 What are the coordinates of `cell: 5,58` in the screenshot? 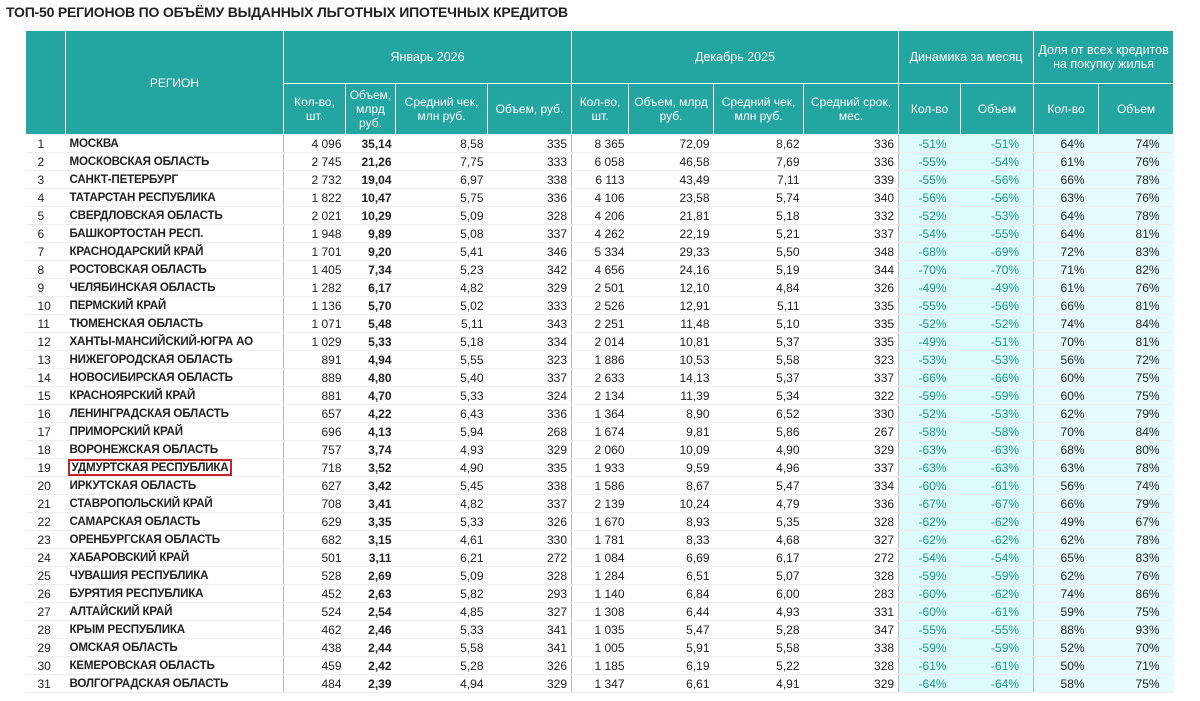 It's located at (758, 359).